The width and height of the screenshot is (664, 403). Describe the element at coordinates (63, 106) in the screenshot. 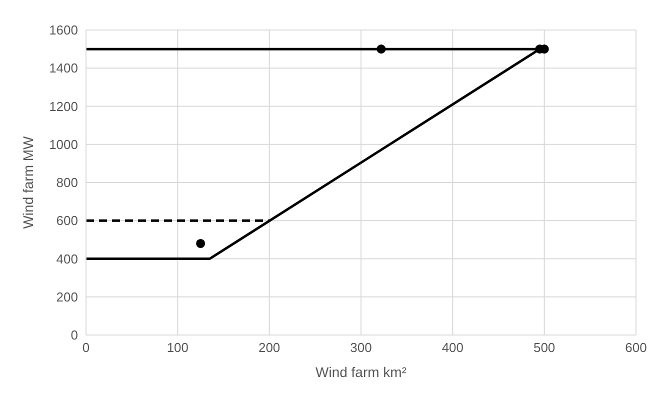

I see `y-tick-label: 1200` at that location.